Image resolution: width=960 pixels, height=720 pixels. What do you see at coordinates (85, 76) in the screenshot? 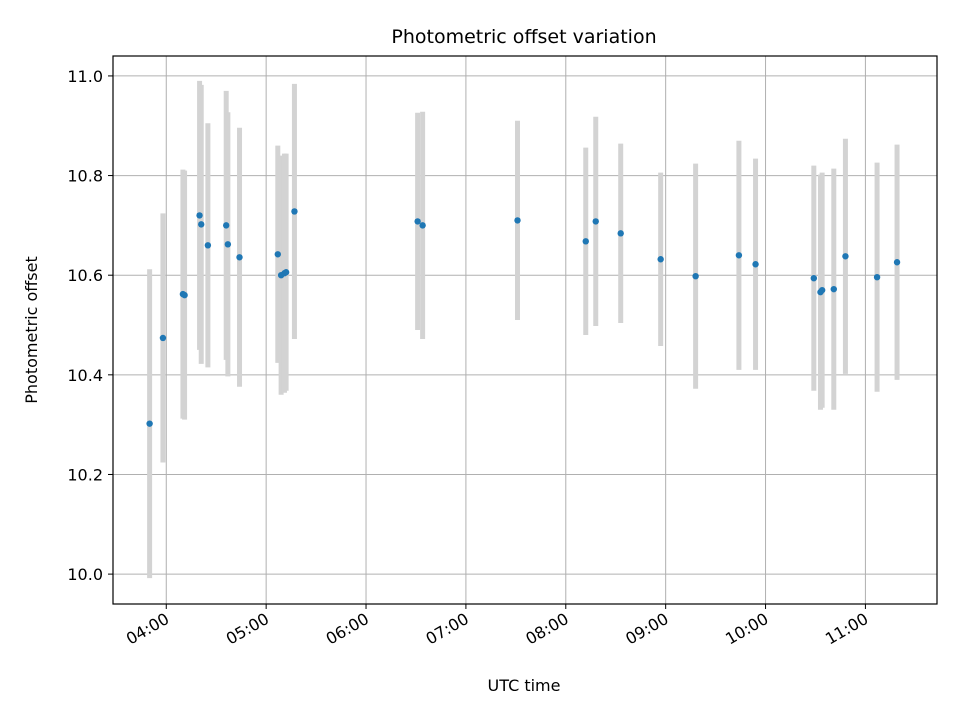
I see `y-tick-label: 11.0` at bounding box center [85, 76].